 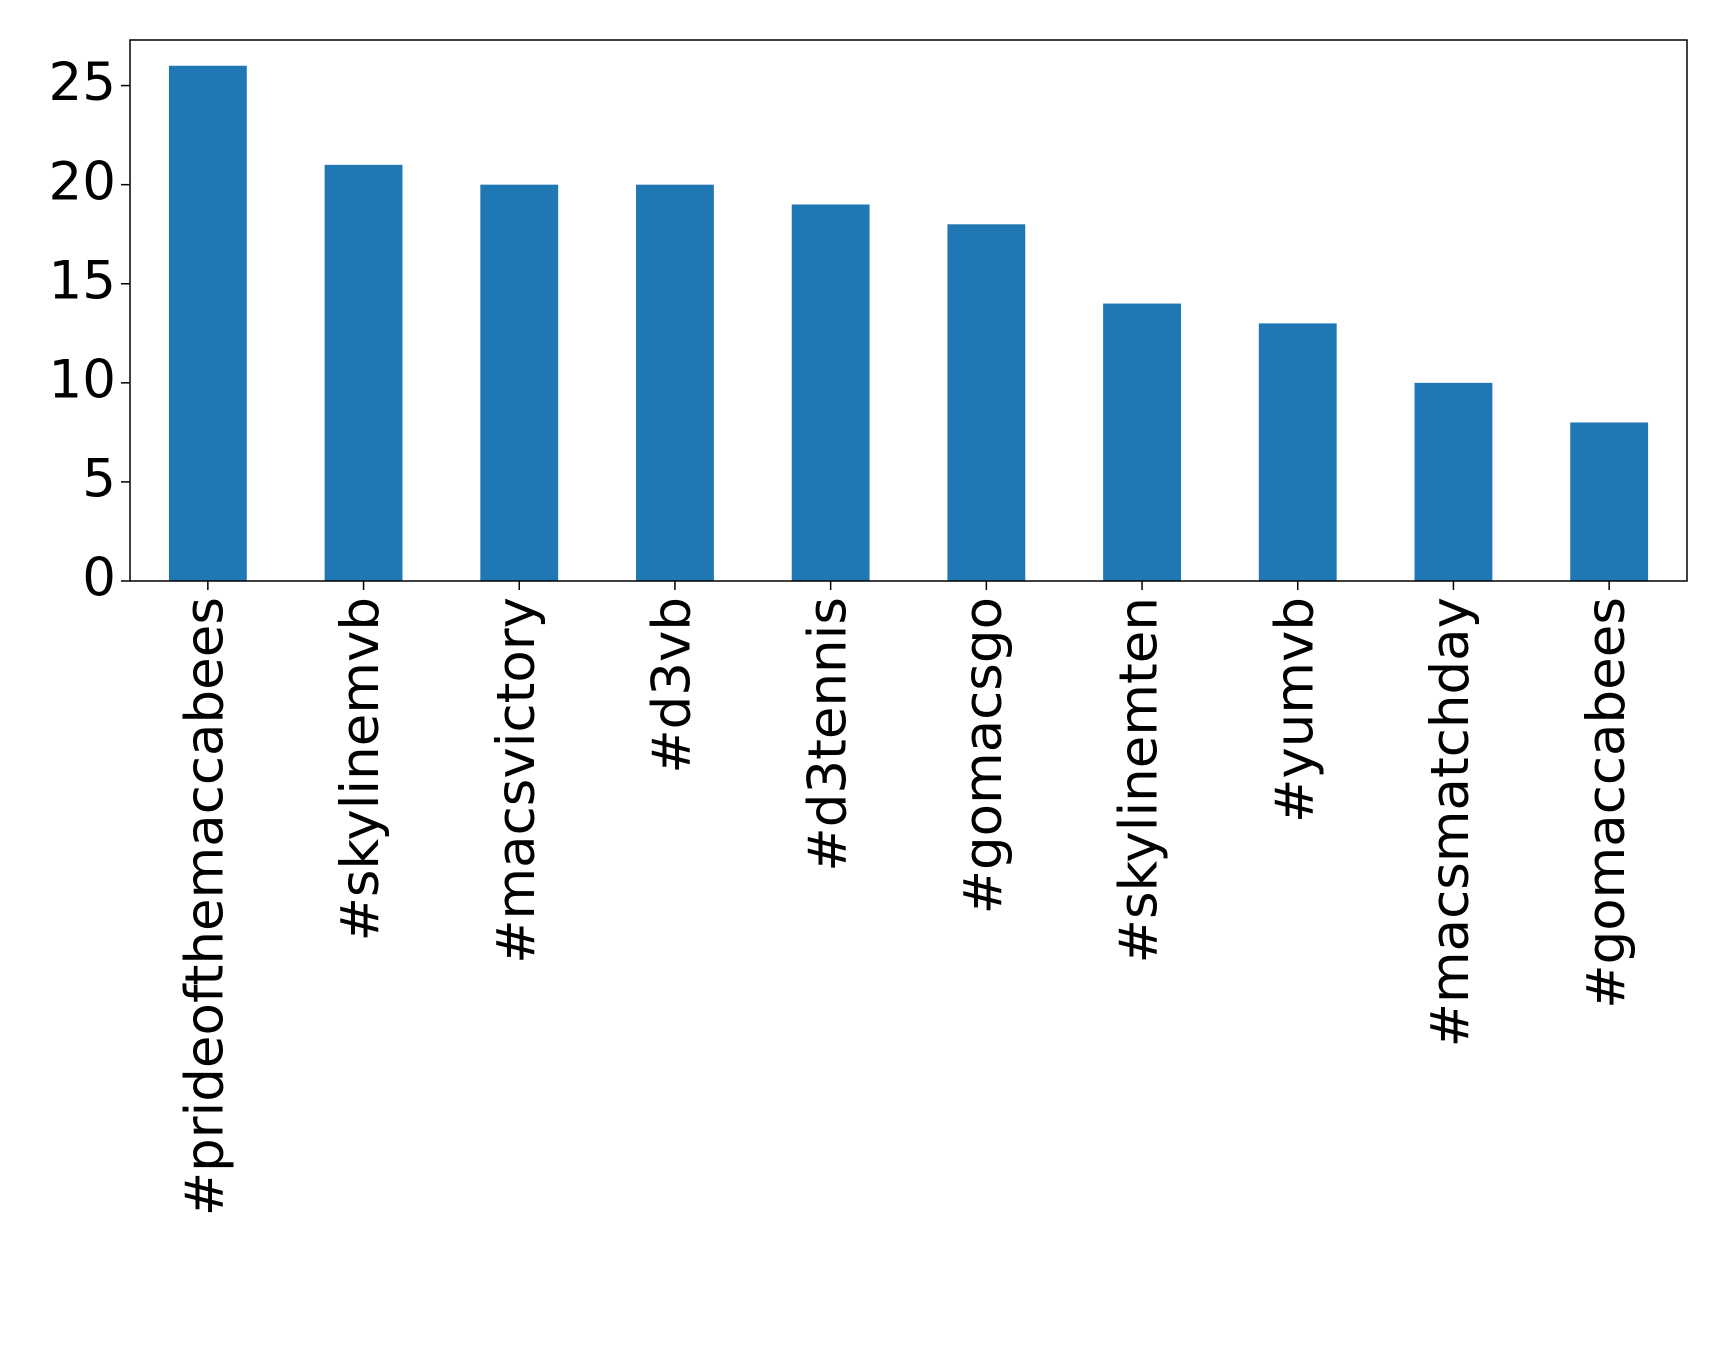 I want to click on x-tick-label: #d3tennis, so click(x=827, y=734).